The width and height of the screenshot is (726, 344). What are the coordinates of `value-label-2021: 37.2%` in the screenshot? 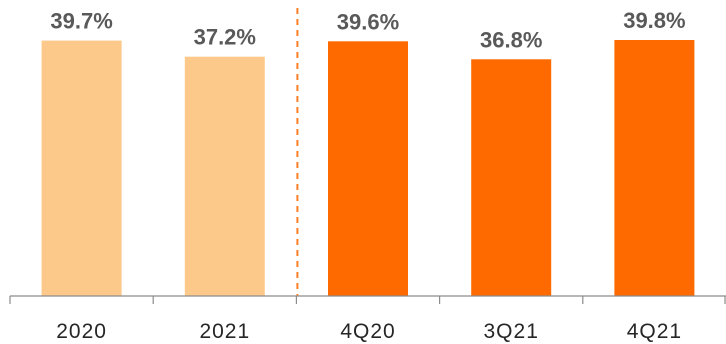 It's located at (225, 37).